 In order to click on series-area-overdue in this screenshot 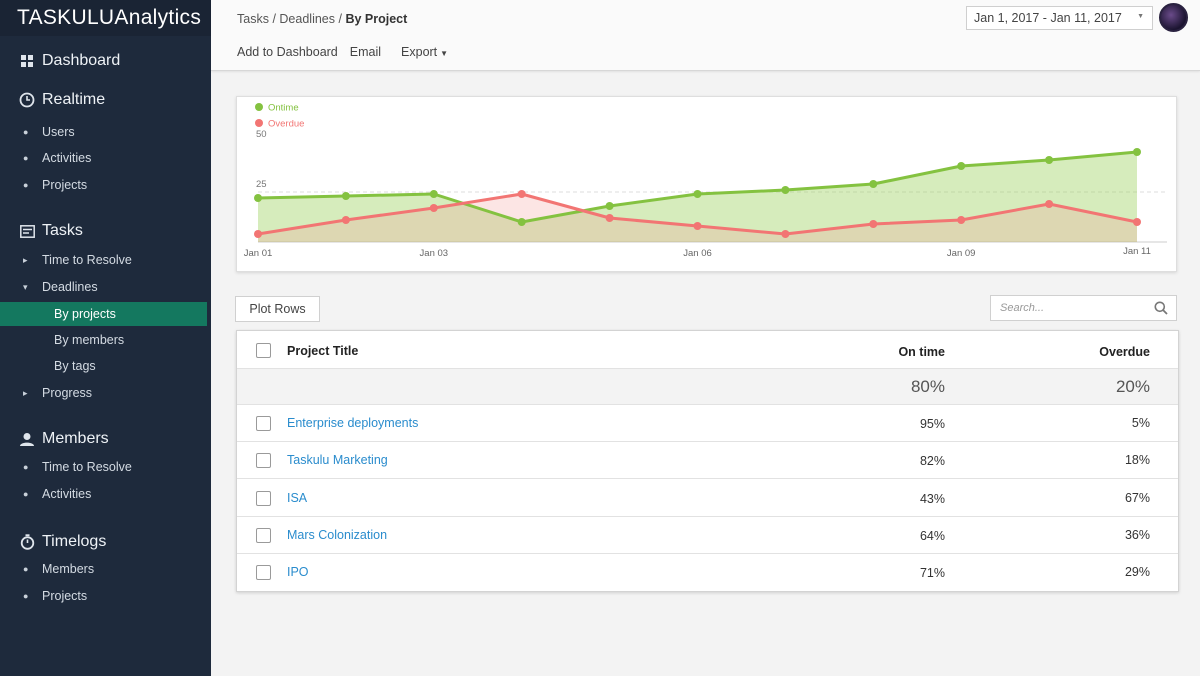, I will do `click(697, 218)`.